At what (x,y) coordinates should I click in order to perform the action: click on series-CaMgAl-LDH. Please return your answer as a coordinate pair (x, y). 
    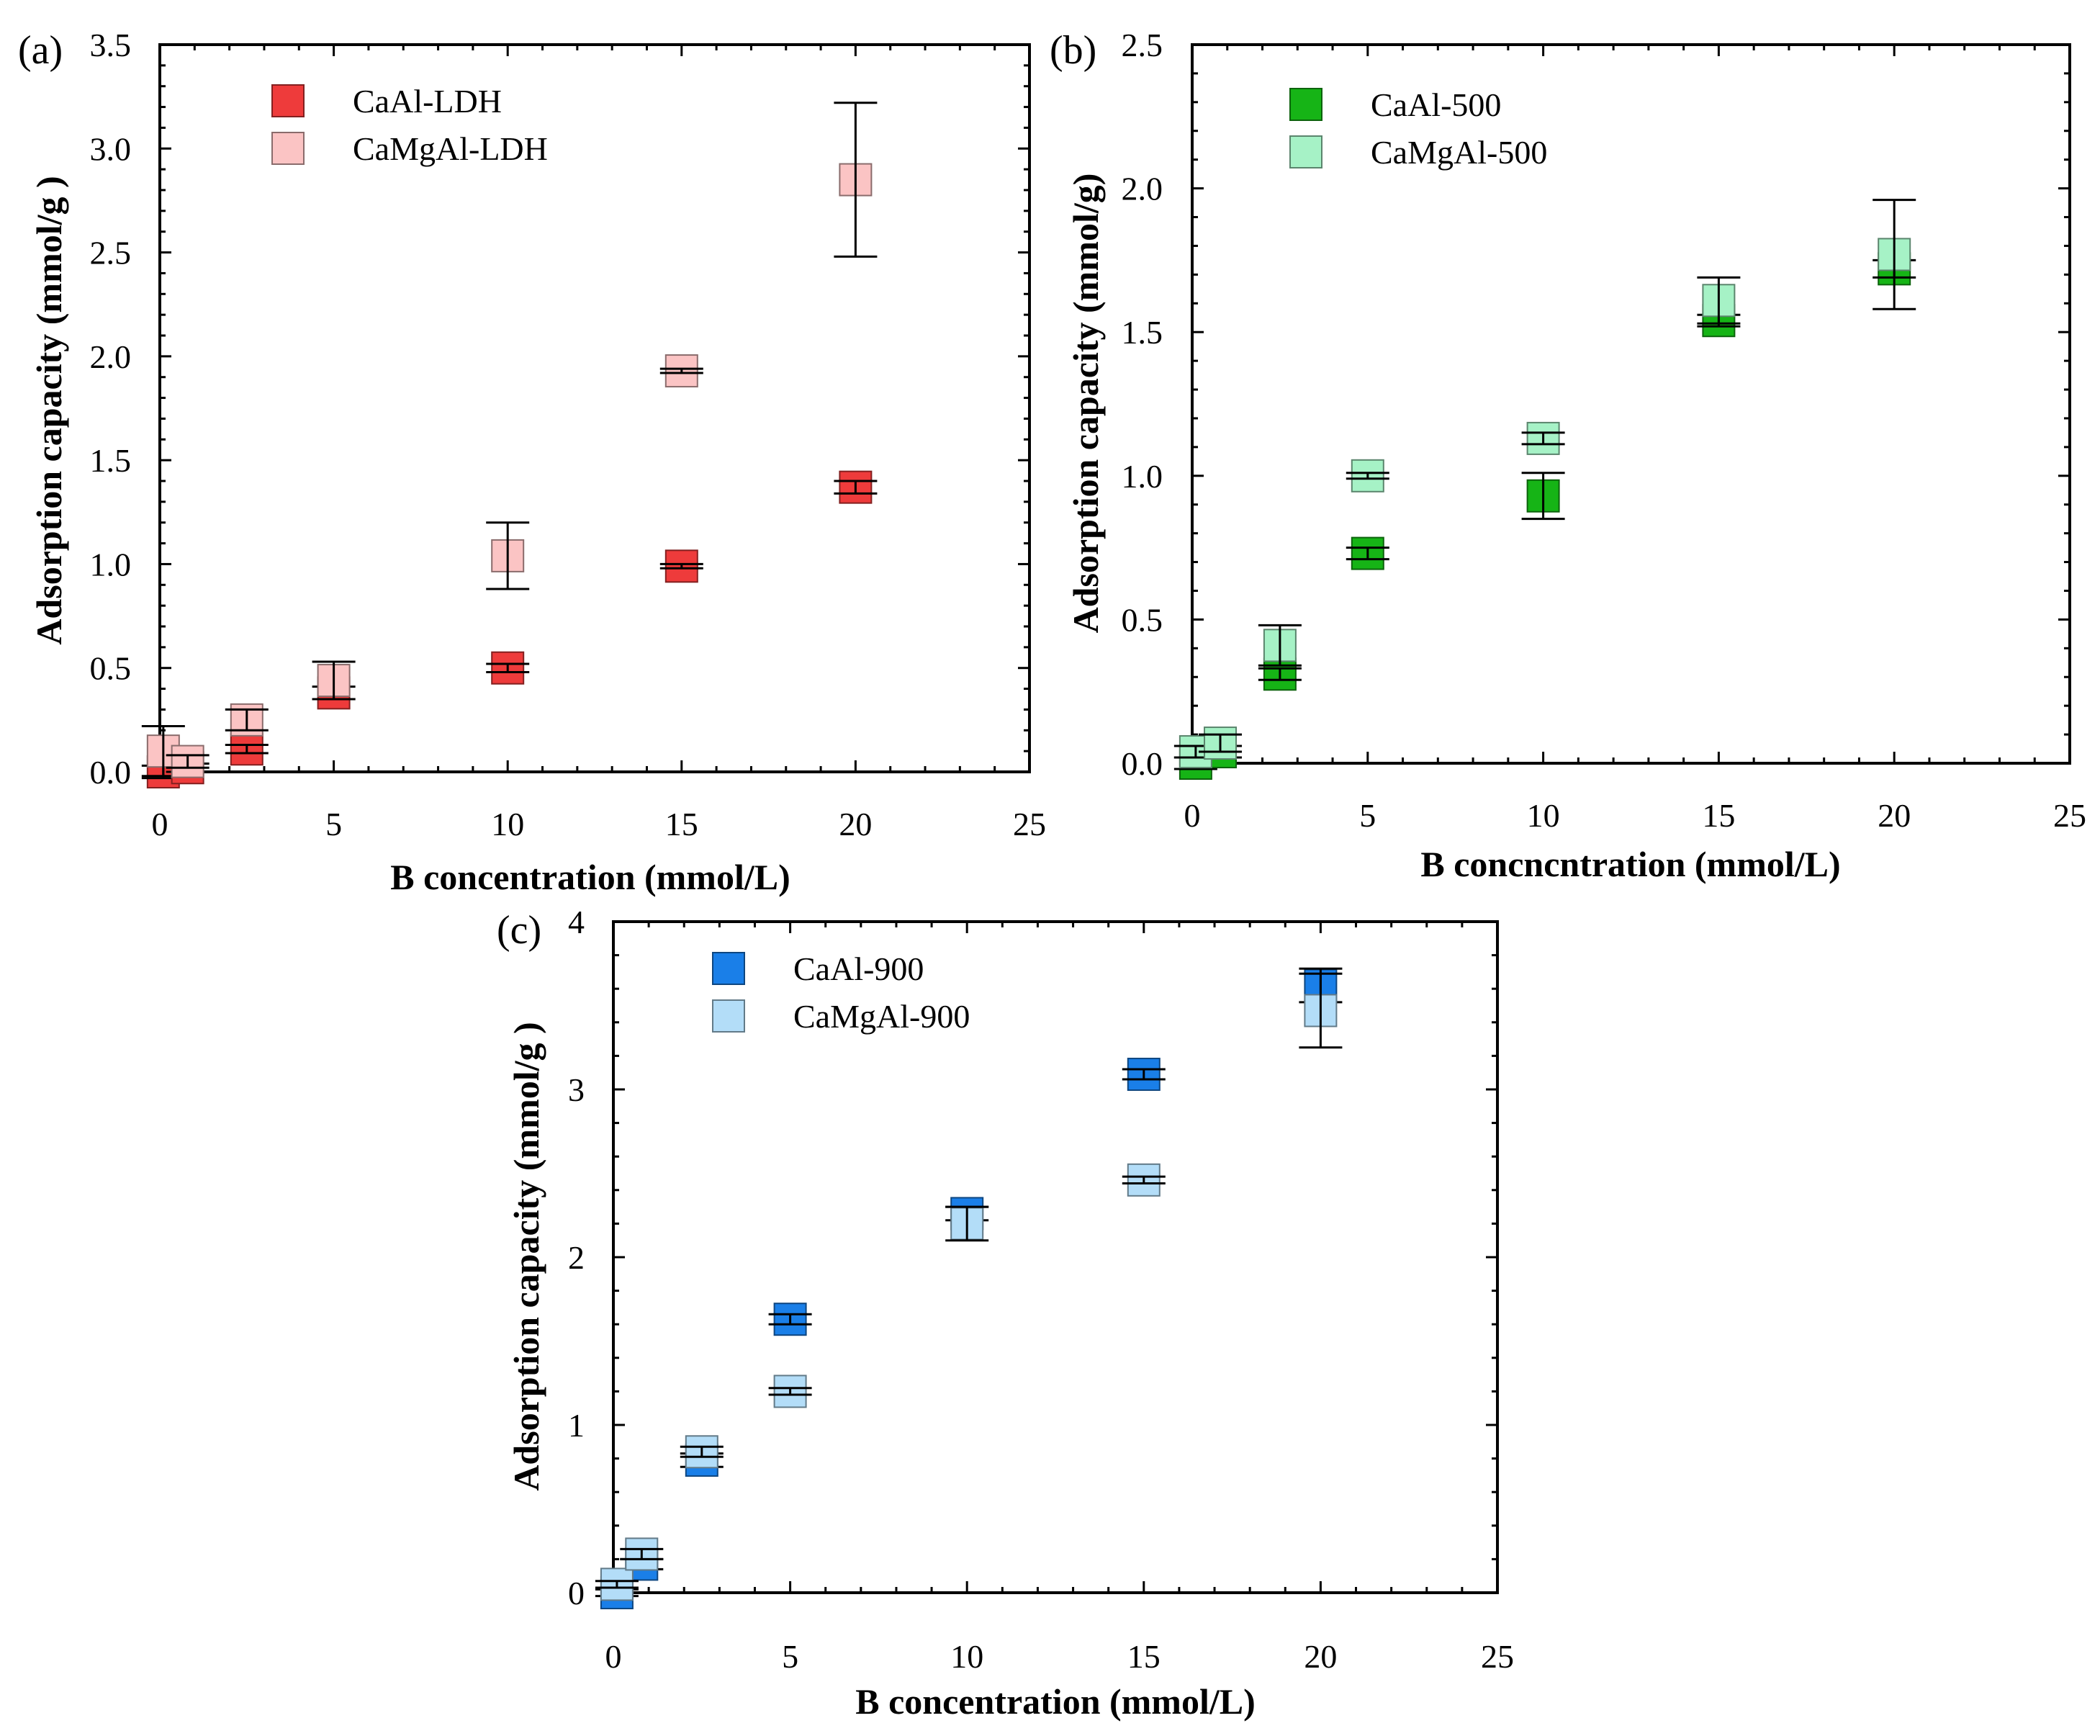
    Looking at the image, I should click on (510, 440).